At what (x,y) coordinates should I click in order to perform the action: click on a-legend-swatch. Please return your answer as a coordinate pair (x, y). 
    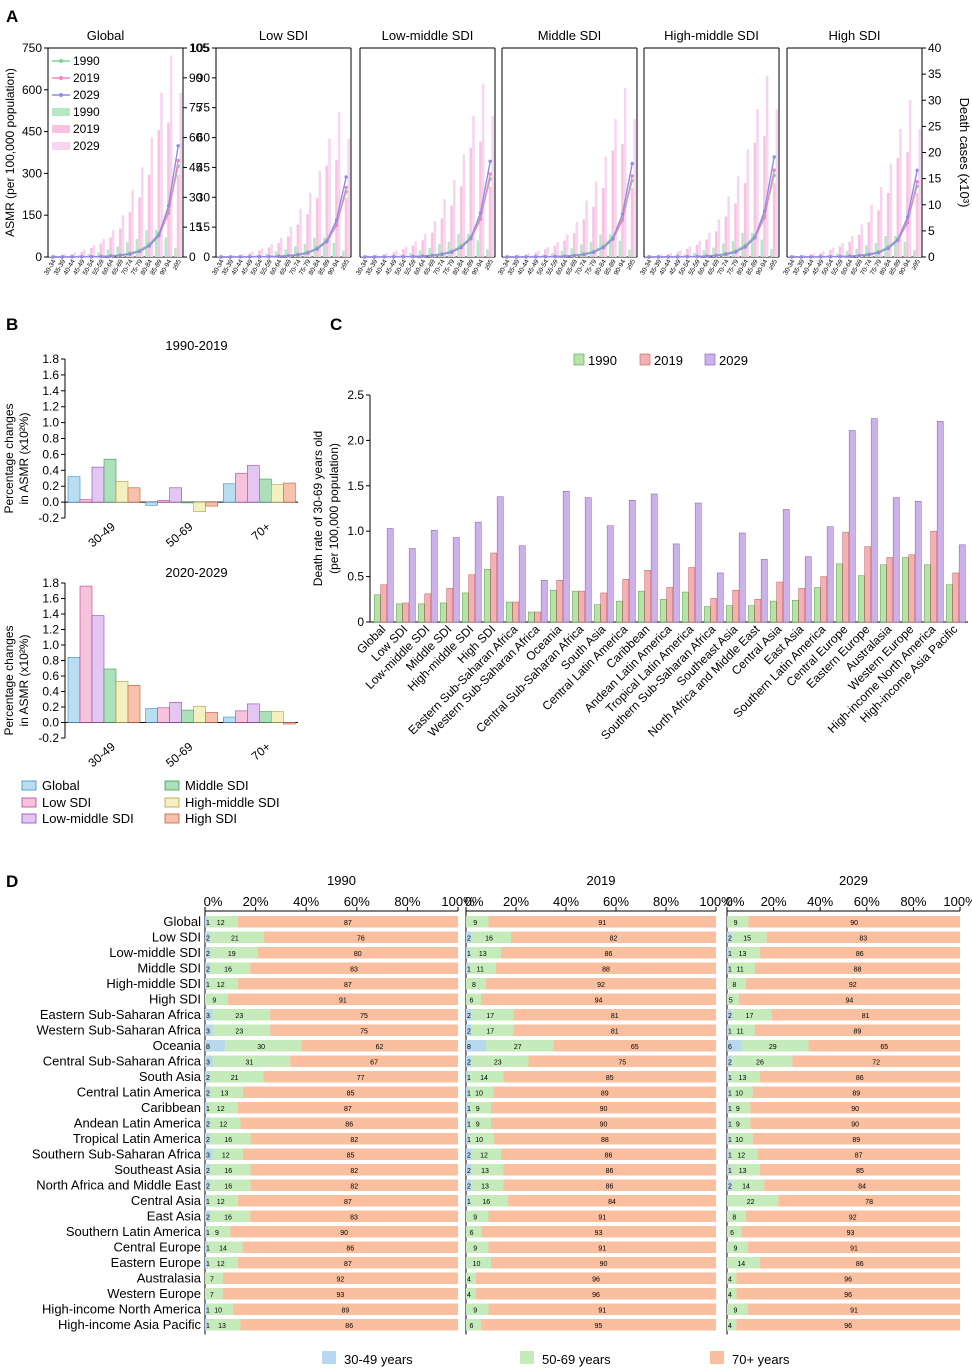
    Looking at the image, I should click on (61, 112).